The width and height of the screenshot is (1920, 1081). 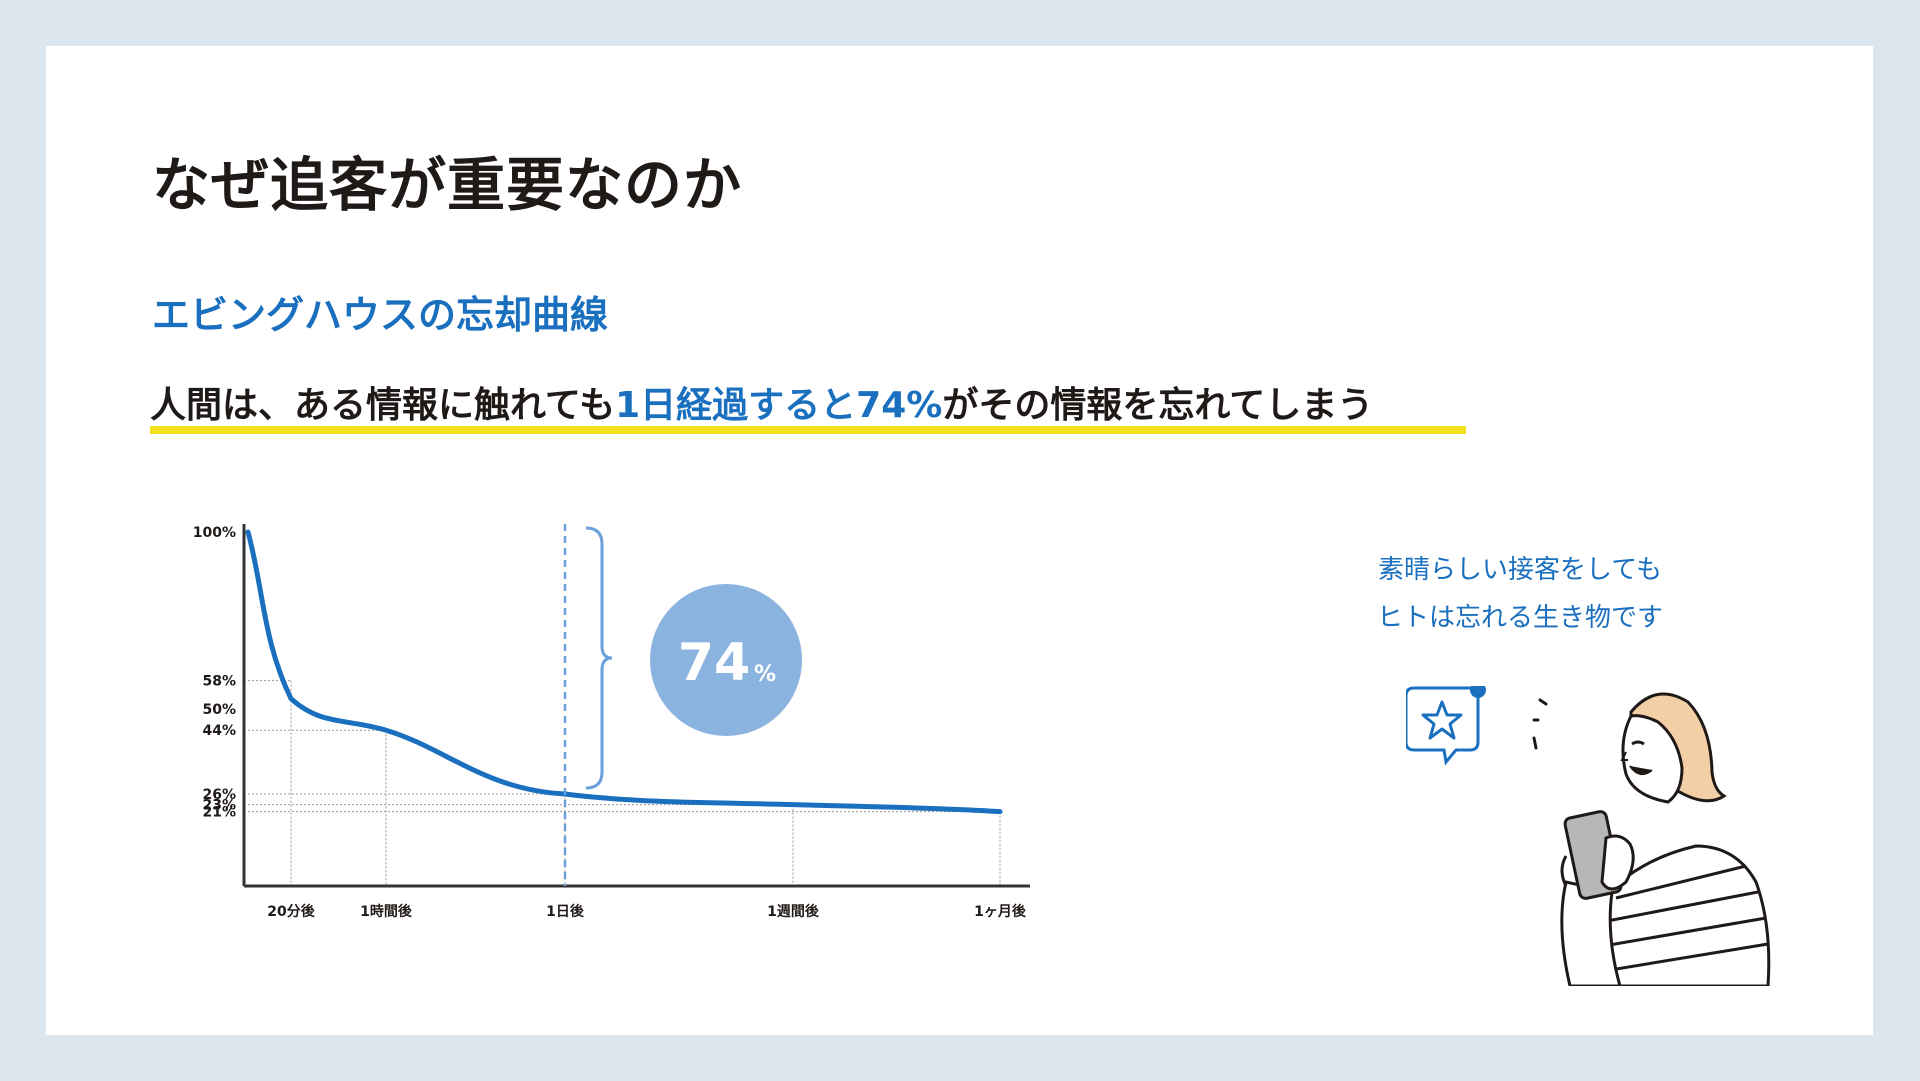 I want to click on annotation-value: 74, so click(x=714, y=663).